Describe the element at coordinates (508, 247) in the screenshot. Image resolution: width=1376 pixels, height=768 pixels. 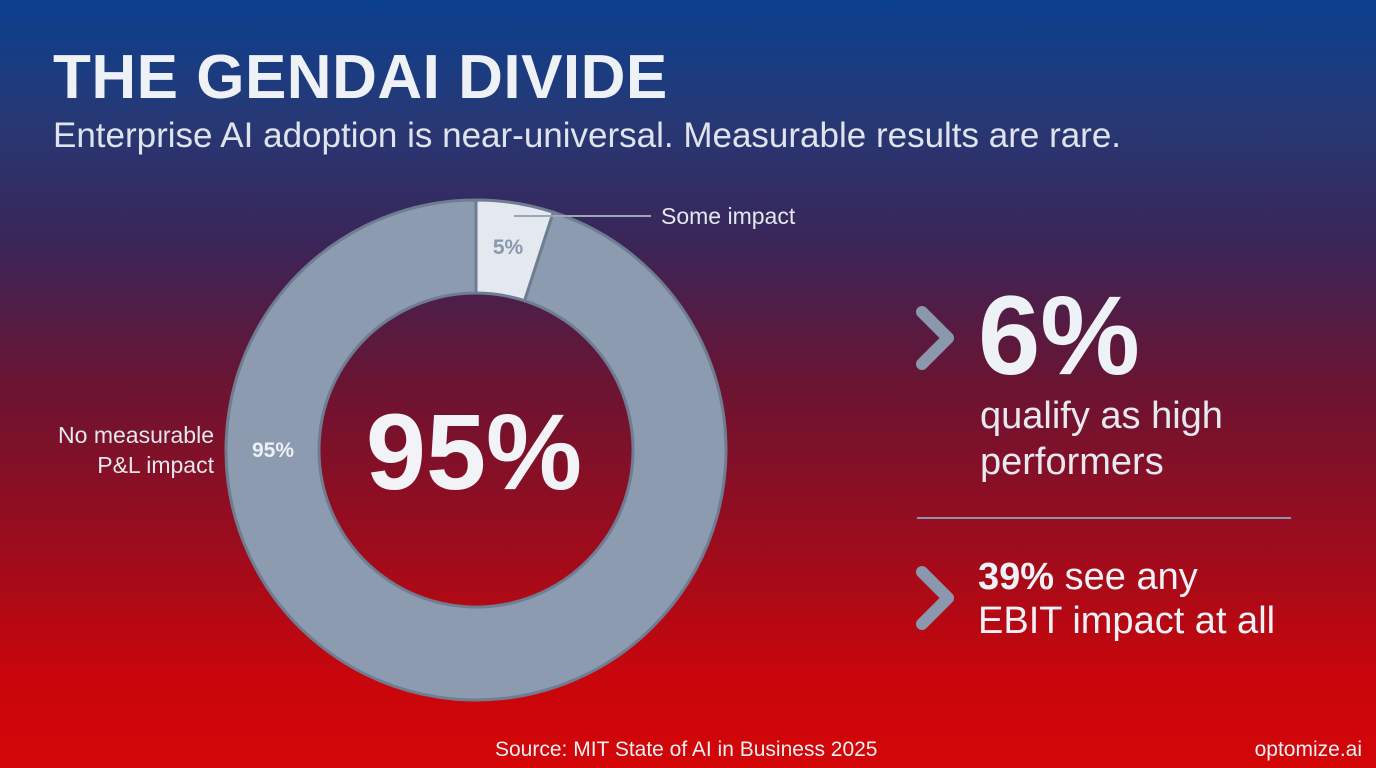
I see `slice-value-label-some-impact: 5%` at that location.